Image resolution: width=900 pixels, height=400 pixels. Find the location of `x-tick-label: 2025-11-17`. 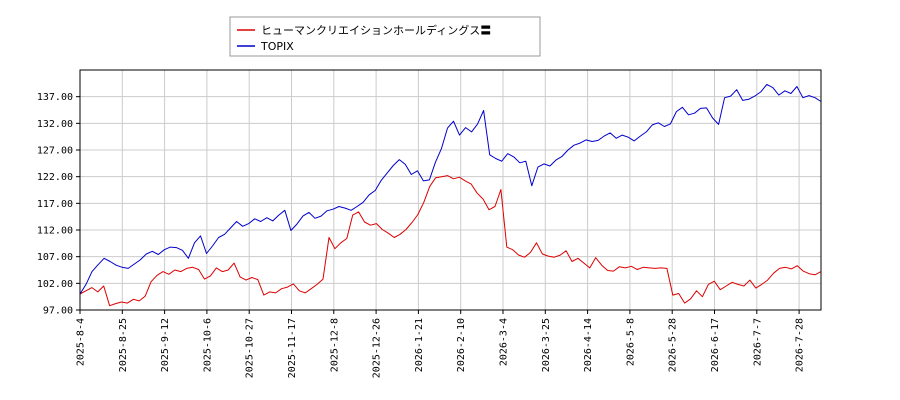

x-tick-label: 2025-11-17 is located at coordinates (292, 348).